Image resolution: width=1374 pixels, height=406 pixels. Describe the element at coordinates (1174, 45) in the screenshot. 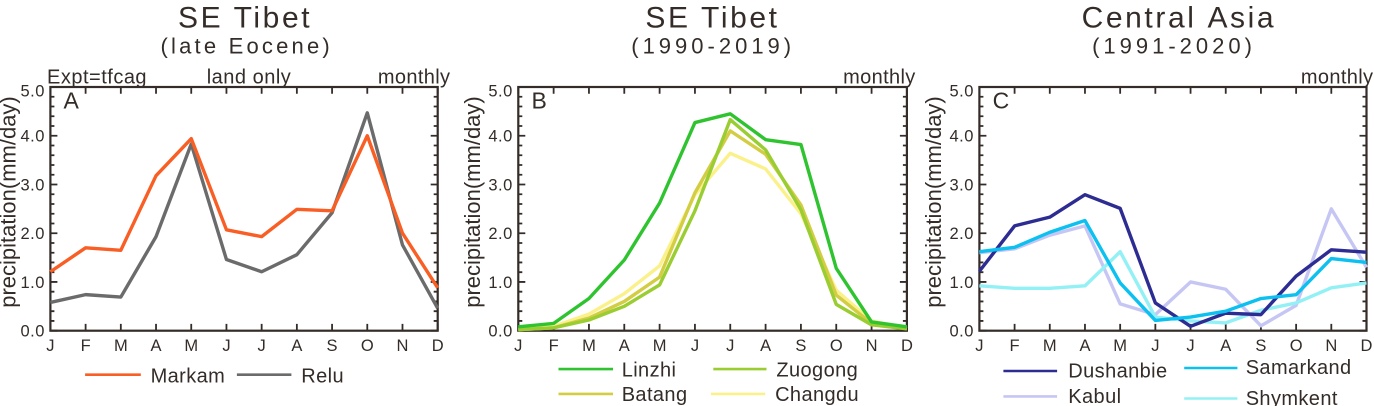

I see `svg-text: (1991-2020)` at that location.